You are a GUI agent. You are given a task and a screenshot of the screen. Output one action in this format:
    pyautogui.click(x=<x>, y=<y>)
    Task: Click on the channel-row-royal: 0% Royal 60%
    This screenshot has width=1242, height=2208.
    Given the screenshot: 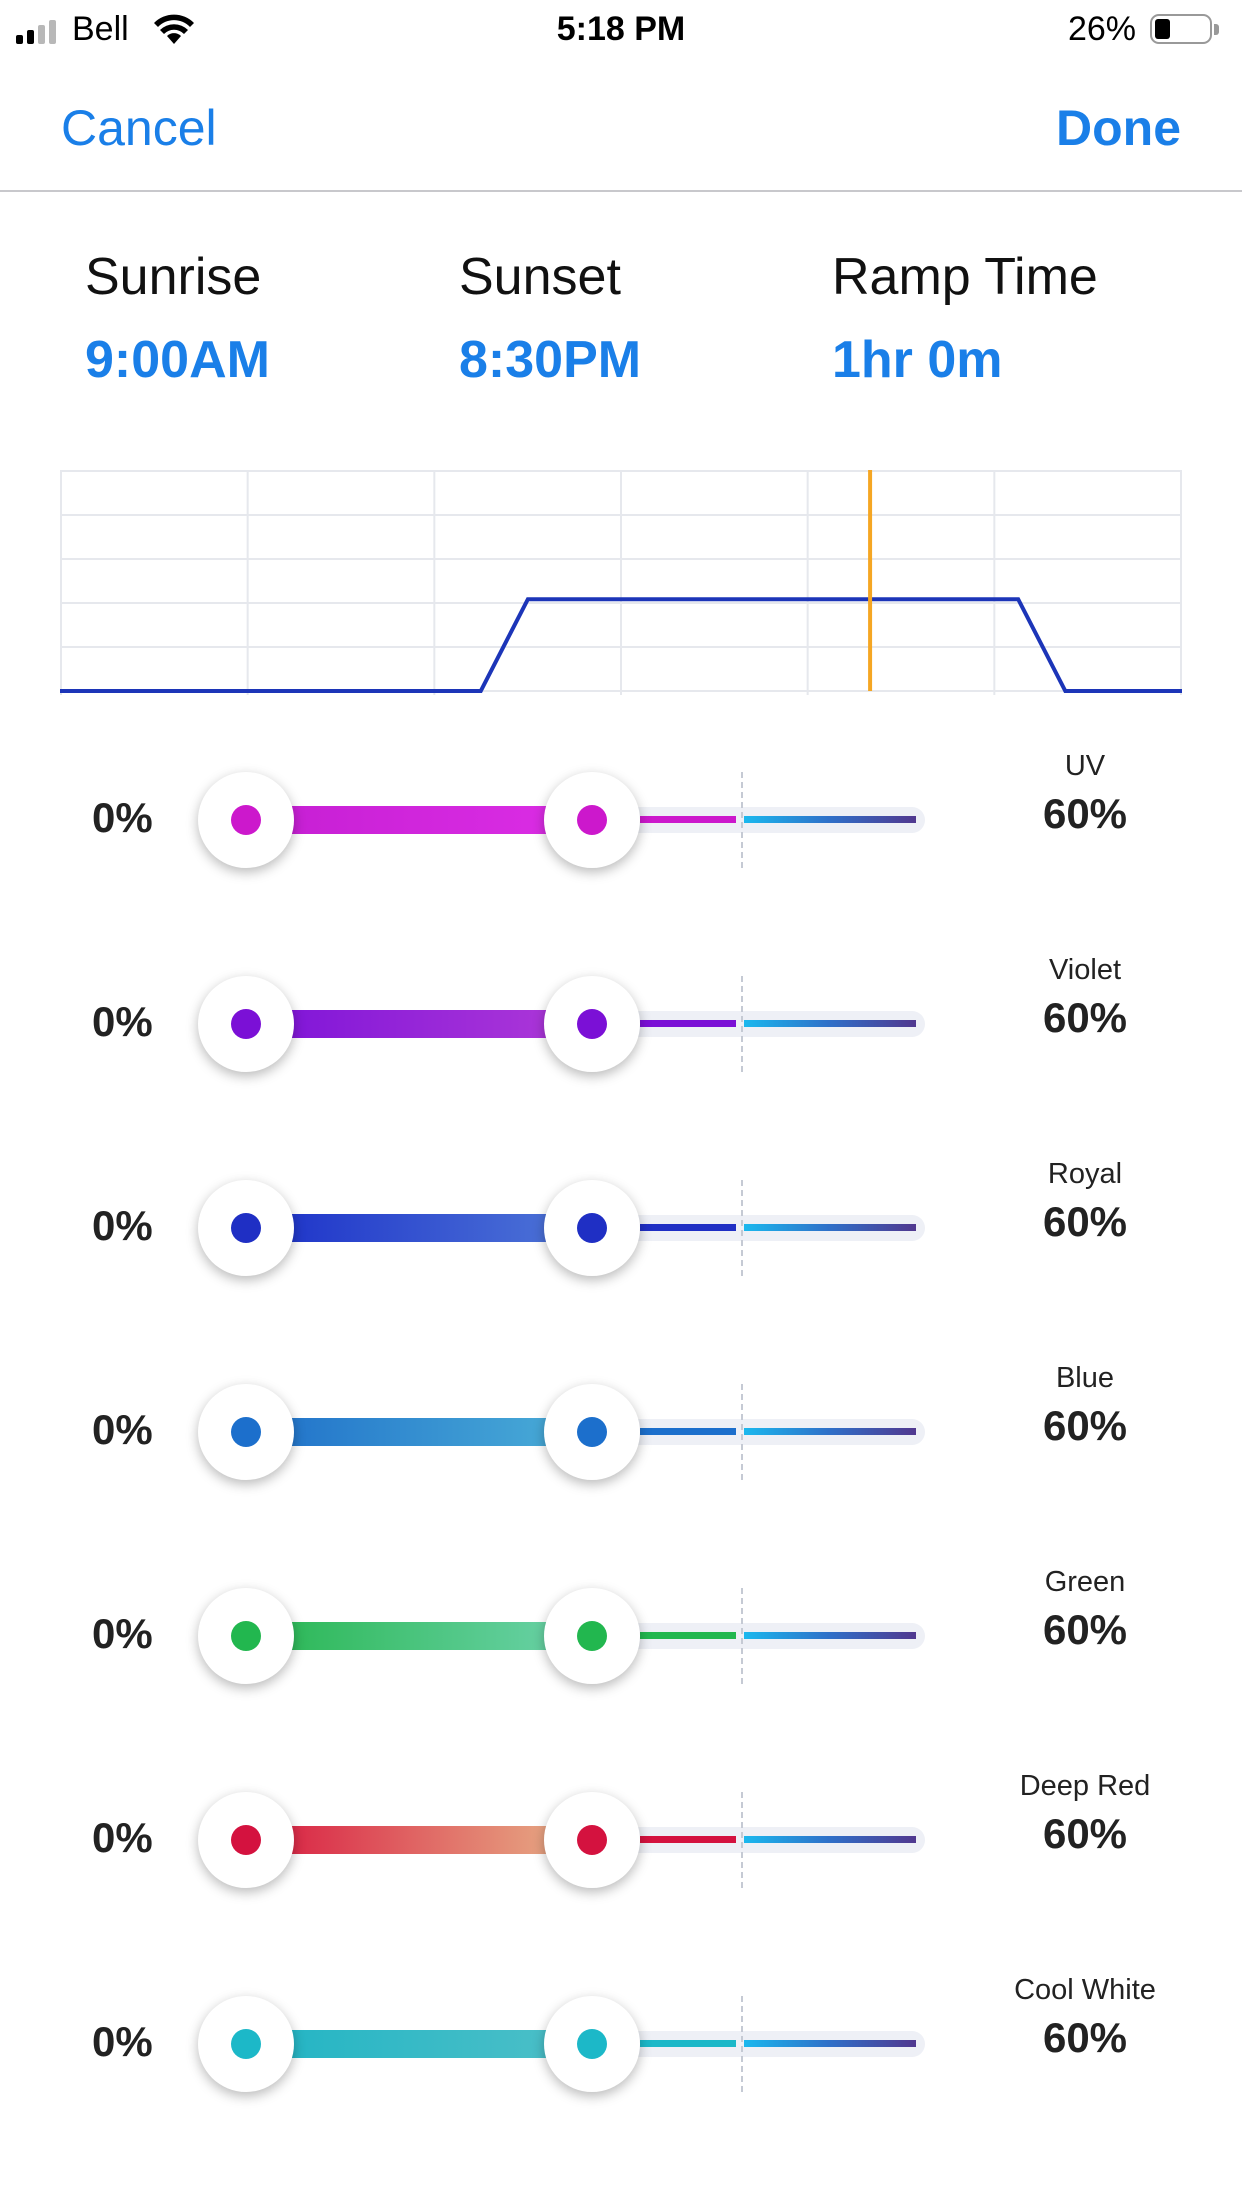 What is the action you would take?
    pyautogui.click(x=621, y=1228)
    